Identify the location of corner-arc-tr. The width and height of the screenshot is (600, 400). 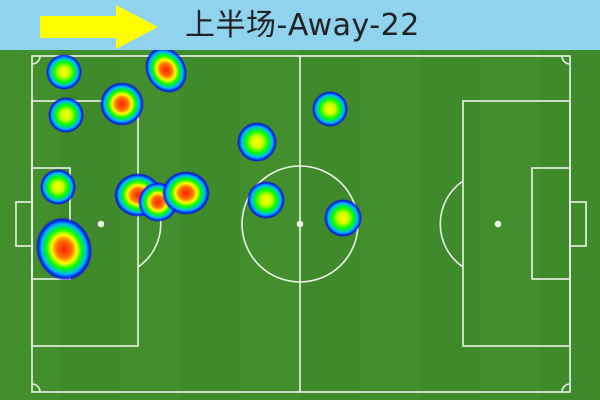
(566, 60).